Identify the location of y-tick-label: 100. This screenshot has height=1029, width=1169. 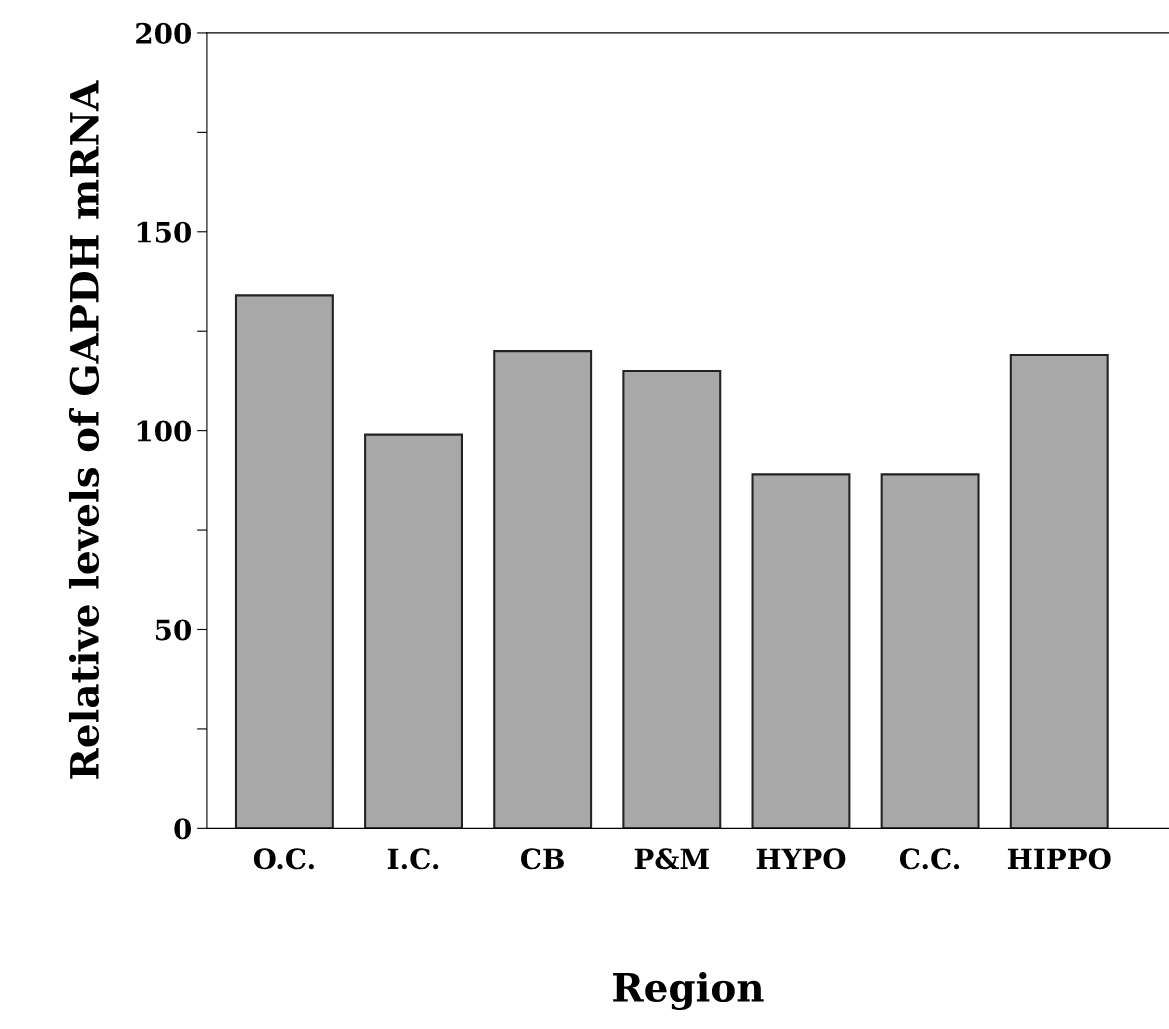
(164, 431).